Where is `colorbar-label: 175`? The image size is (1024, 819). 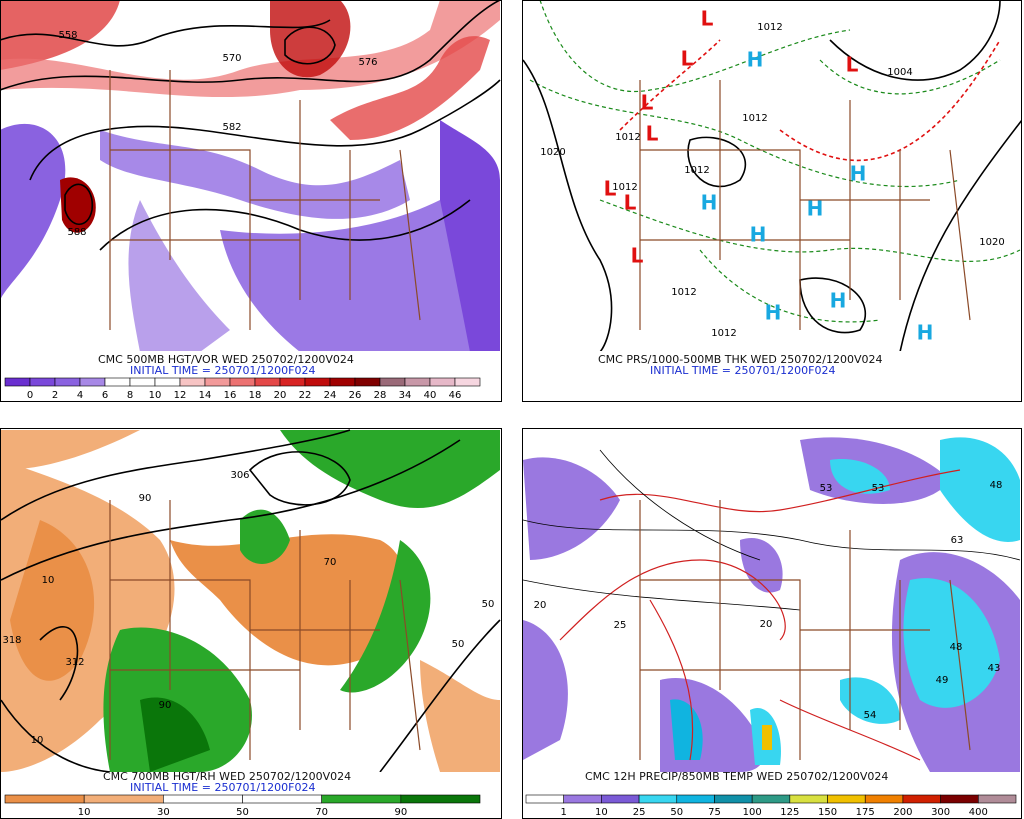 colorbar-label: 175 is located at coordinates (865, 812).